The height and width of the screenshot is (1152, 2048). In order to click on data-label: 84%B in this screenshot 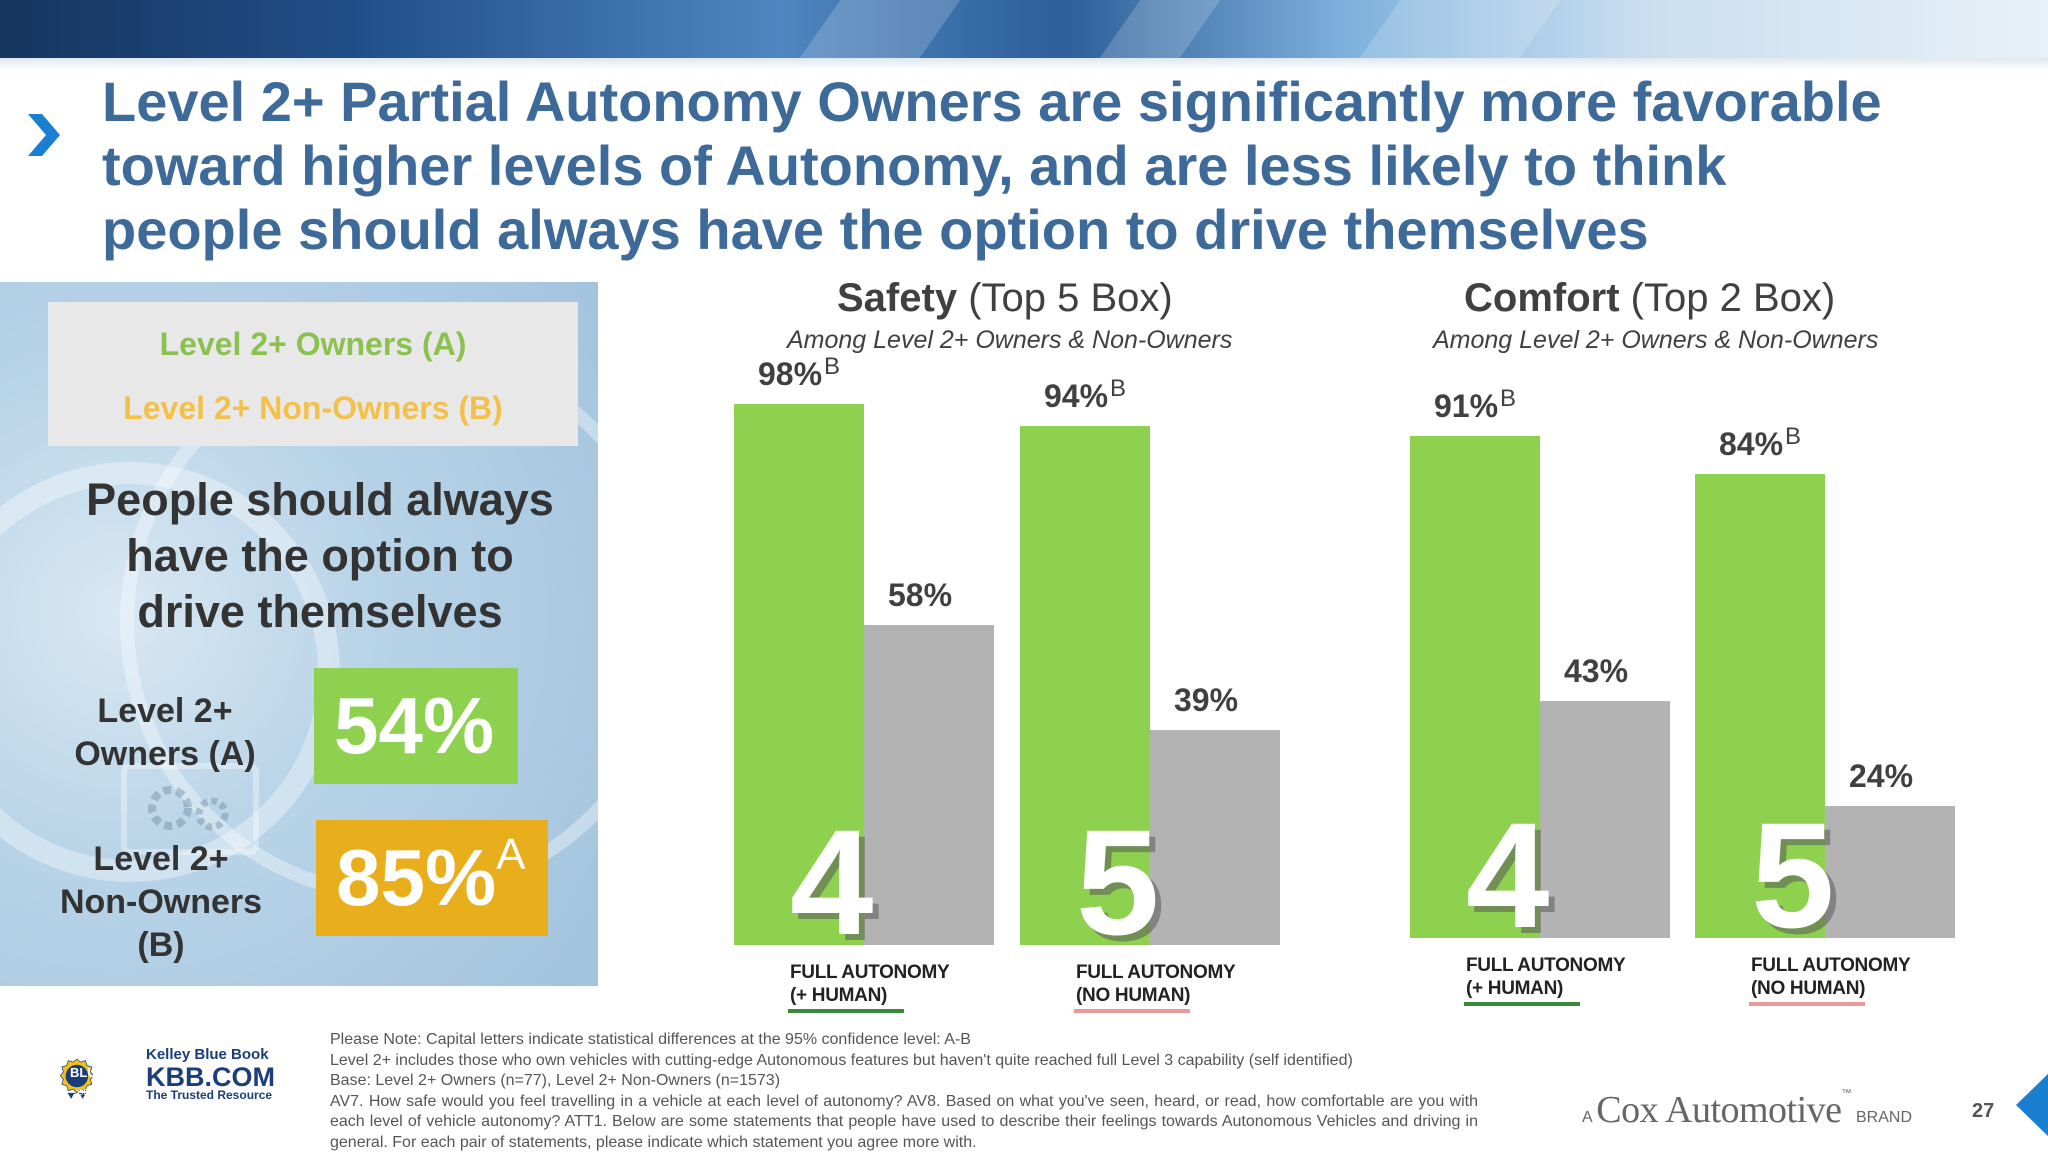, I will do `click(1760, 443)`.